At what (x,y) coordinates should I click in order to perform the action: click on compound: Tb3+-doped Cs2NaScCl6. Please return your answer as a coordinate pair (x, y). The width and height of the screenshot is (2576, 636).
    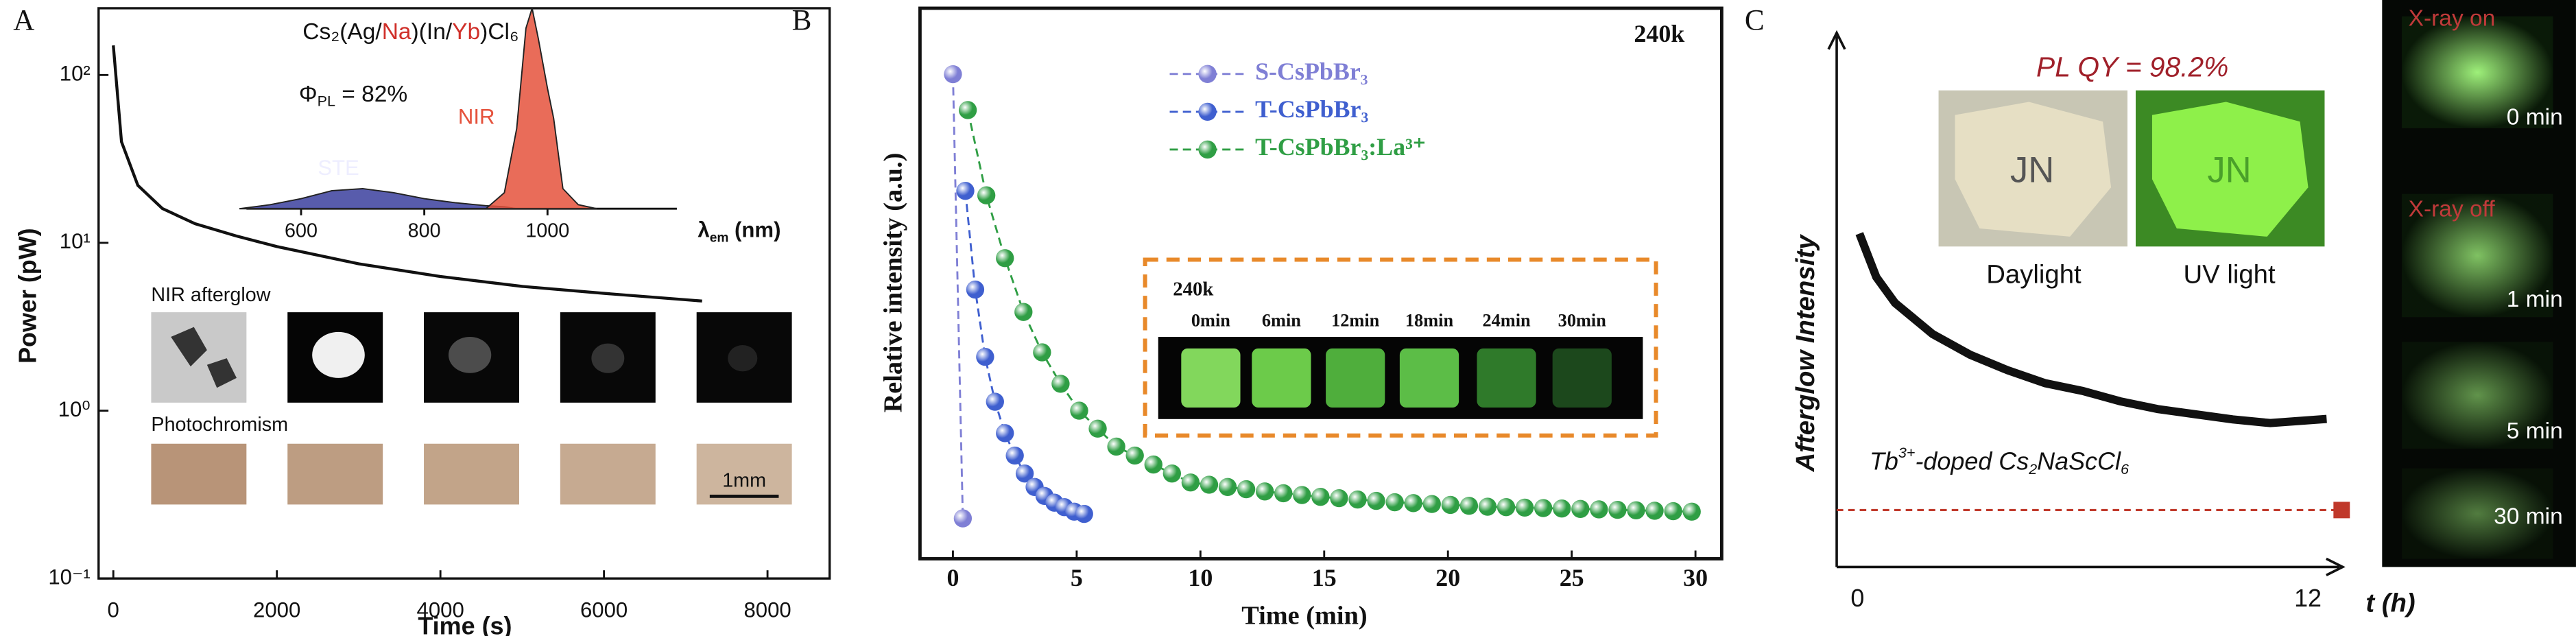
    Looking at the image, I should click on (2000, 461).